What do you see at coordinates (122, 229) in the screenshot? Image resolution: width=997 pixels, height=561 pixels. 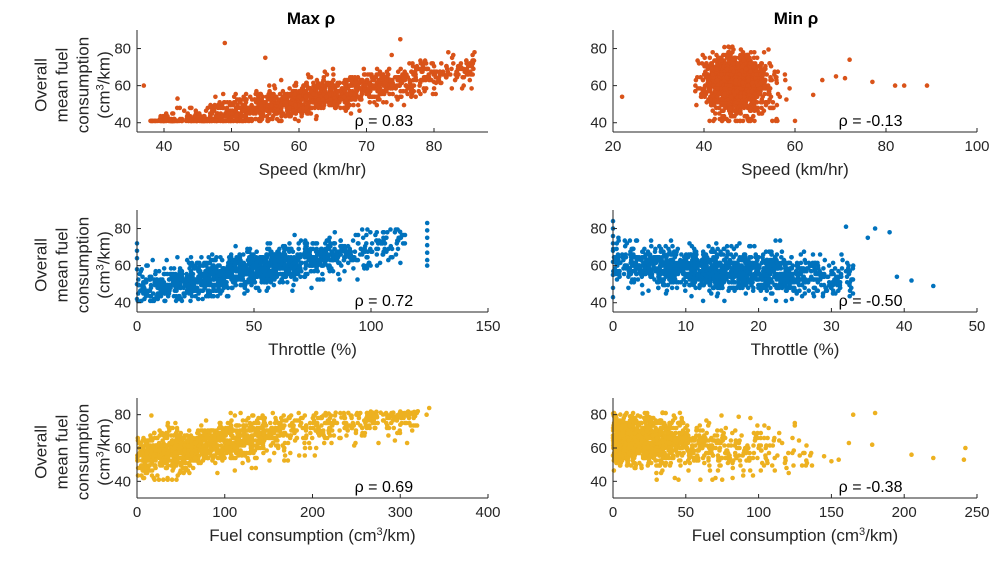 I see `y-tick-label: 80` at bounding box center [122, 229].